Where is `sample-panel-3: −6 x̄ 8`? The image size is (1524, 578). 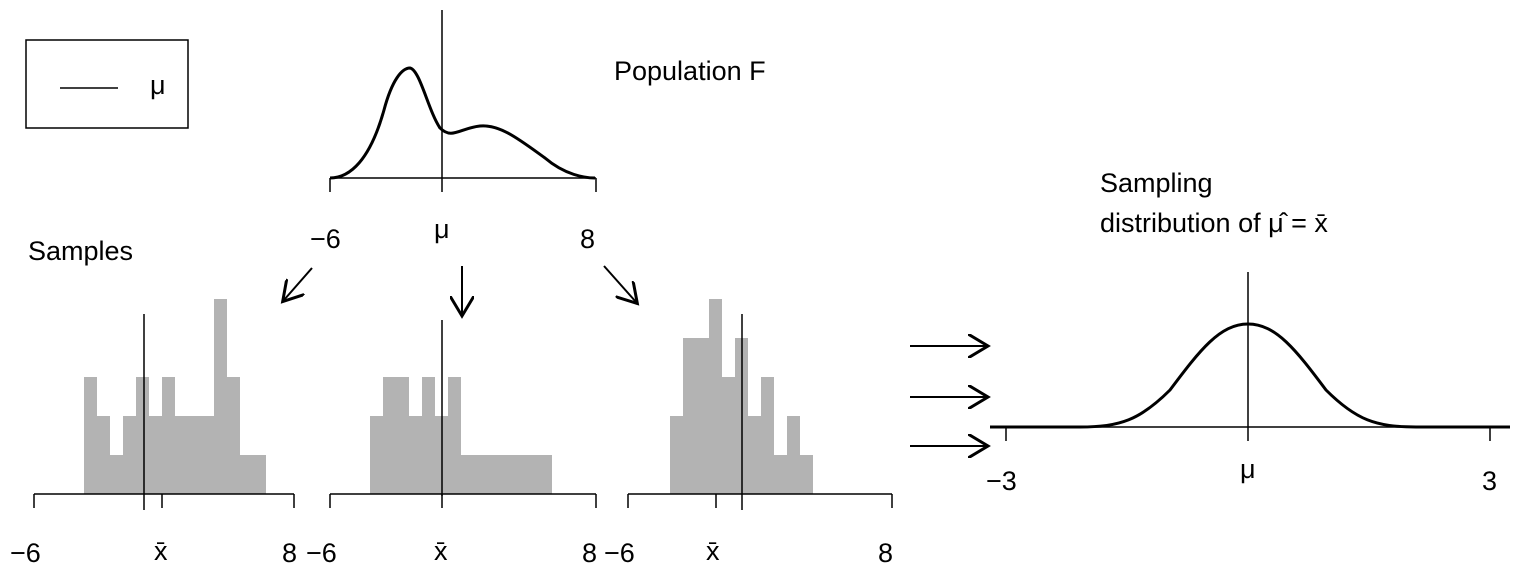 sample-panel-3: −6 x̄ 8 is located at coordinates (748, 433).